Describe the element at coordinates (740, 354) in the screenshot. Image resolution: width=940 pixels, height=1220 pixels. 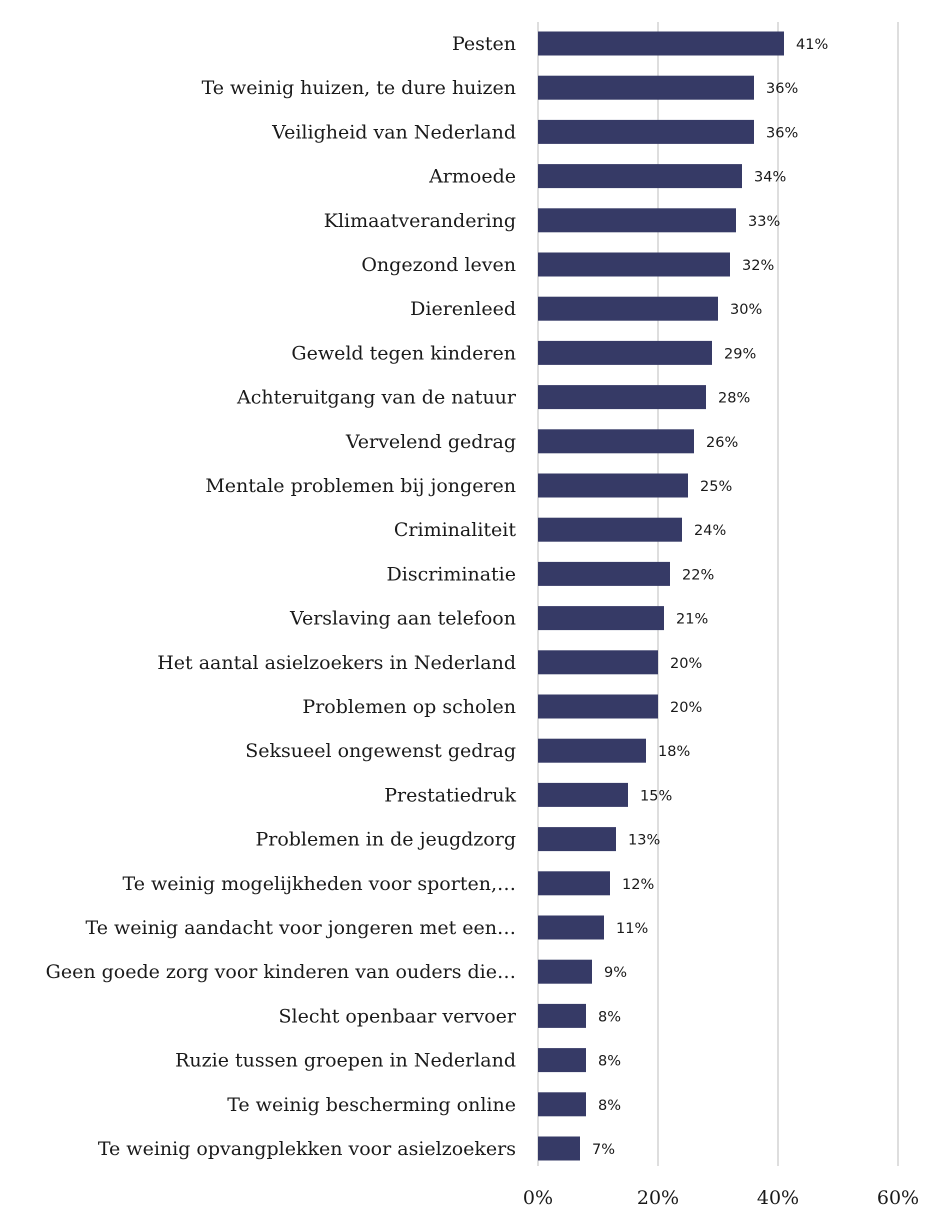
I see `value-label: 29%` at that location.